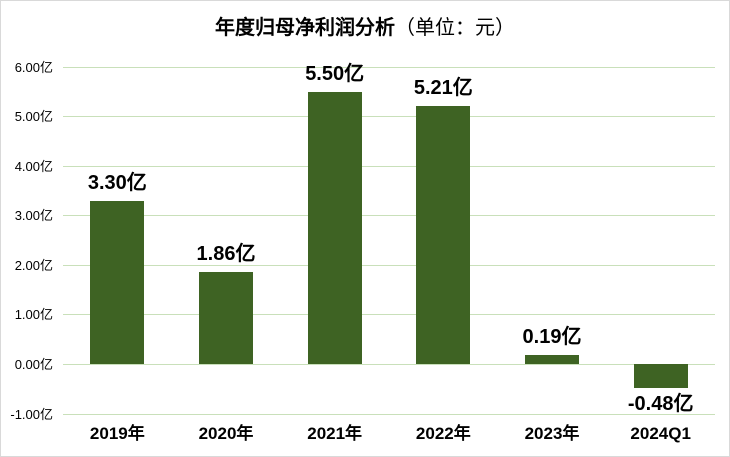 The height and width of the screenshot is (457, 730). I want to click on y-tick-label: 4.00亿, so click(33, 166).